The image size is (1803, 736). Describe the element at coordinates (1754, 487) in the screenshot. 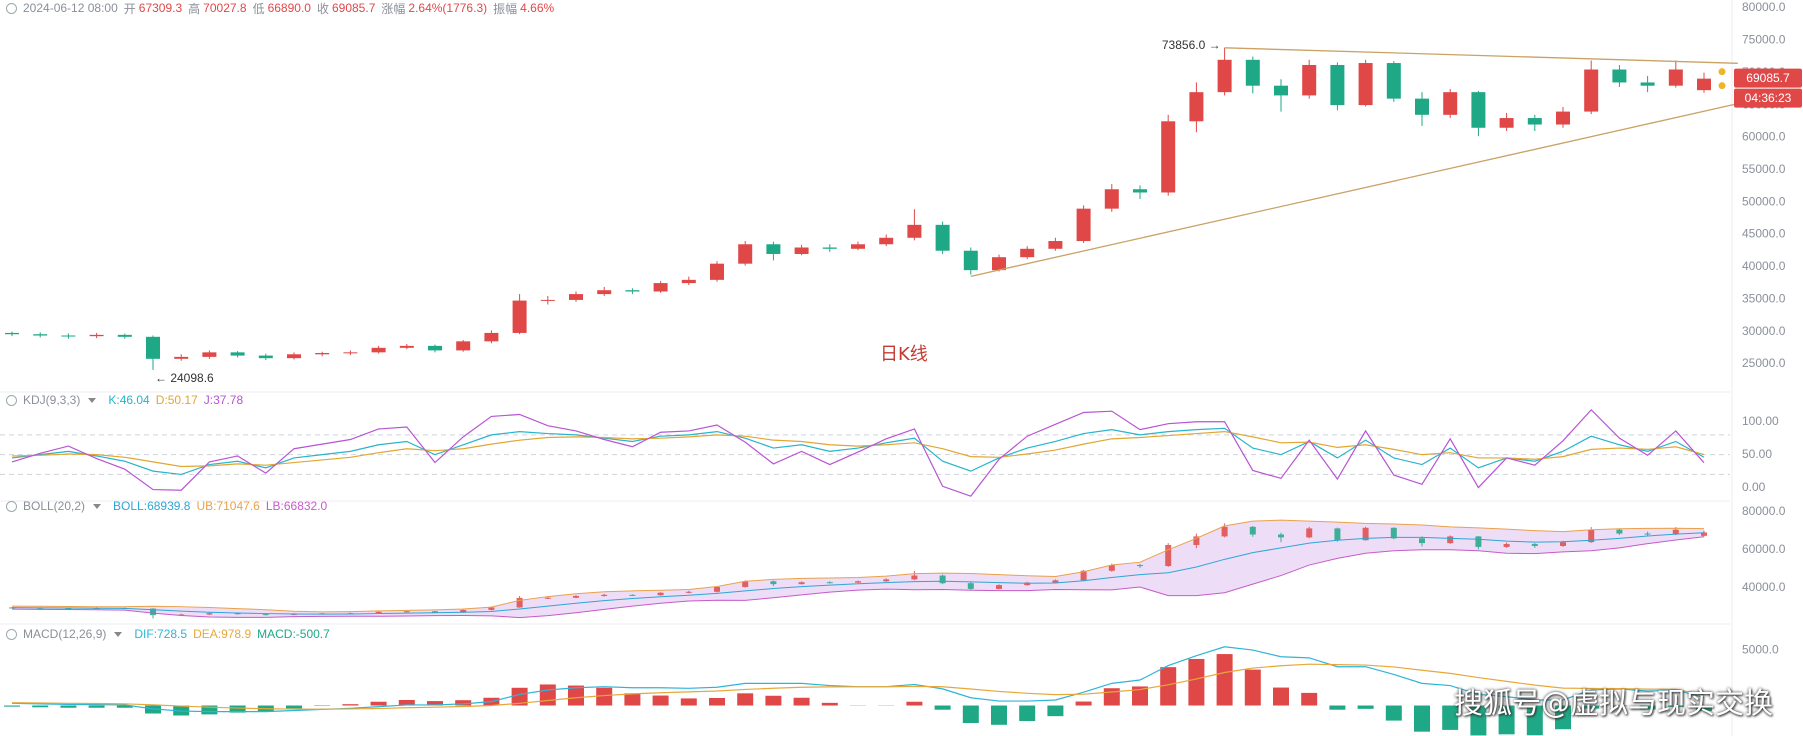

I see `y-tick-label: 0.00` at that location.